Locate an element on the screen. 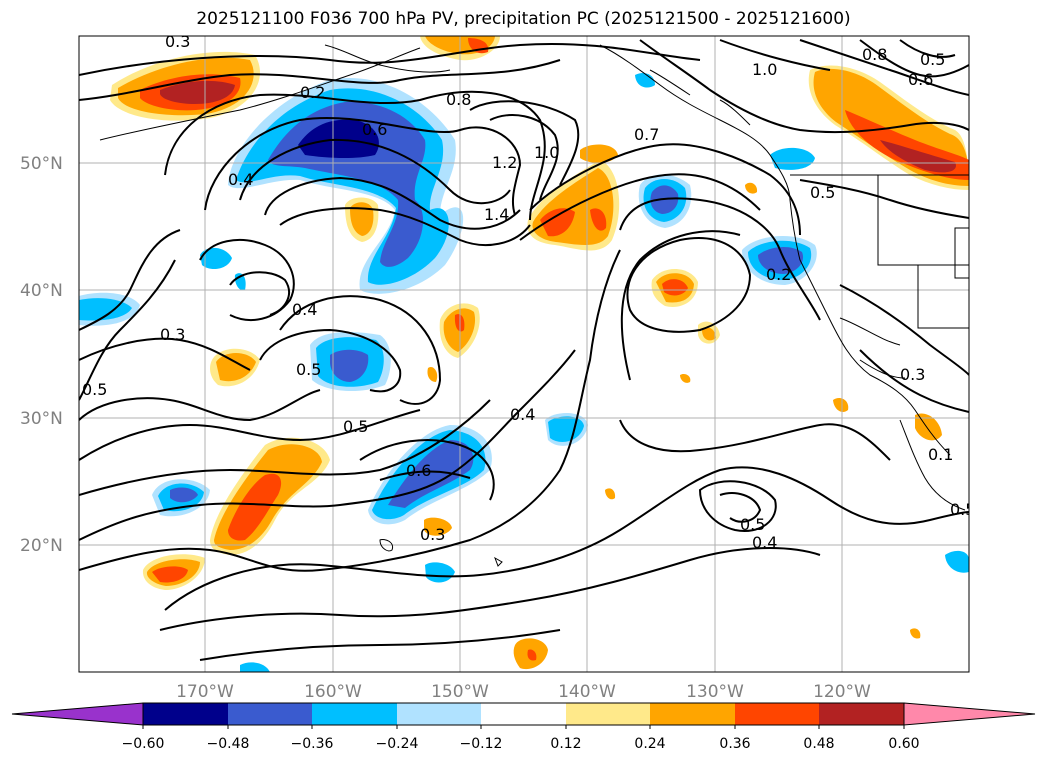 This screenshot has height=765, width=1047. colorbar-extend-min is located at coordinates (77, 714).